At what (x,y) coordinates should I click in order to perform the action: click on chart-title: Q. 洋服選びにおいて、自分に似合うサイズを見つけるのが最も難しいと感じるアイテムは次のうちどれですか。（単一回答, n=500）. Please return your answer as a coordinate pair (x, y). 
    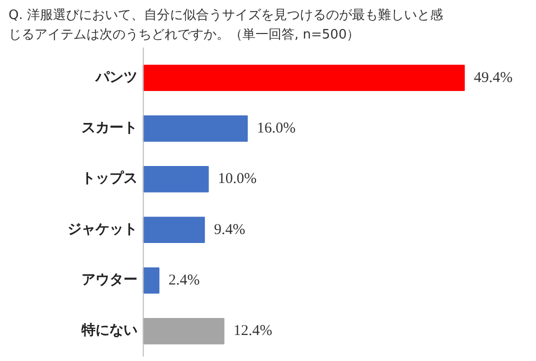
    Looking at the image, I should click on (225, 25).